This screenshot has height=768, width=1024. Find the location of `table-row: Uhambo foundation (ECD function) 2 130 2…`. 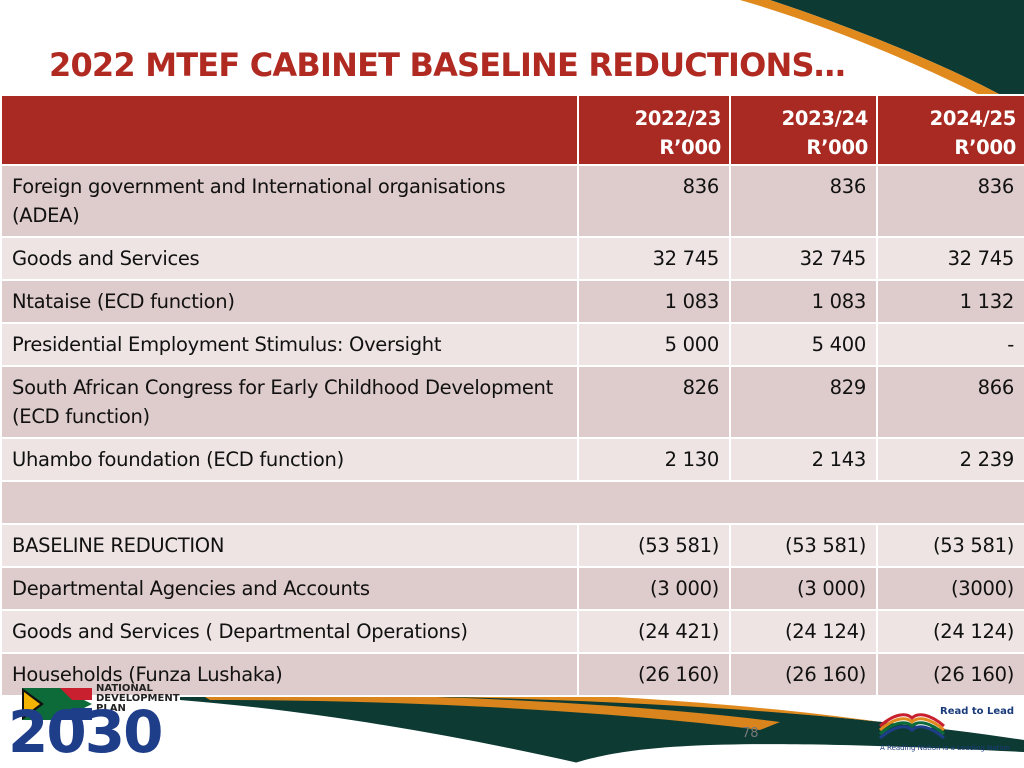

table-row: Uhambo foundation (ECD function) 2 130 2… is located at coordinates (512, 459).